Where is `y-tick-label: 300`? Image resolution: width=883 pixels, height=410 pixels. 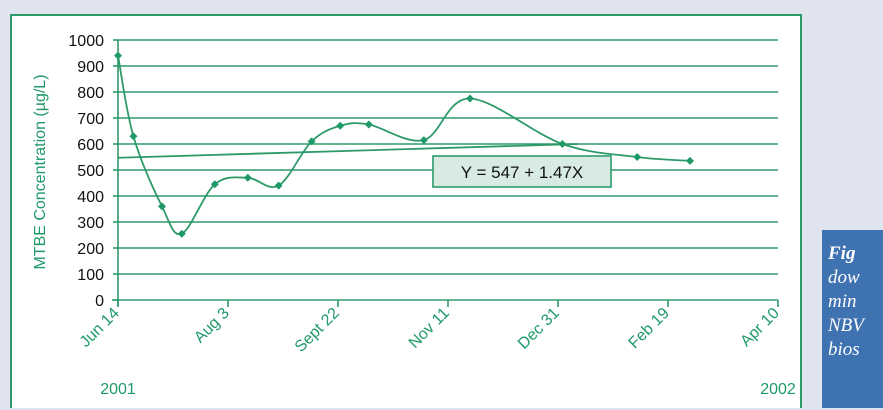 y-tick-label: 300 is located at coordinates (90, 223).